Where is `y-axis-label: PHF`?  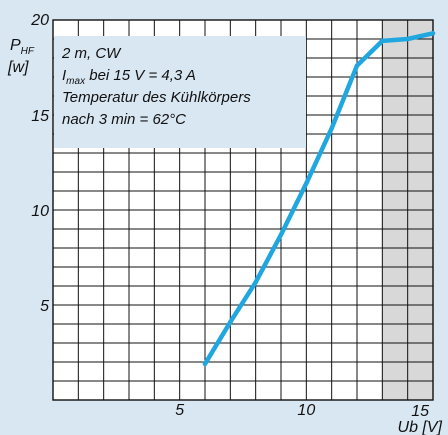 y-axis-label: PHF is located at coordinates (22, 47).